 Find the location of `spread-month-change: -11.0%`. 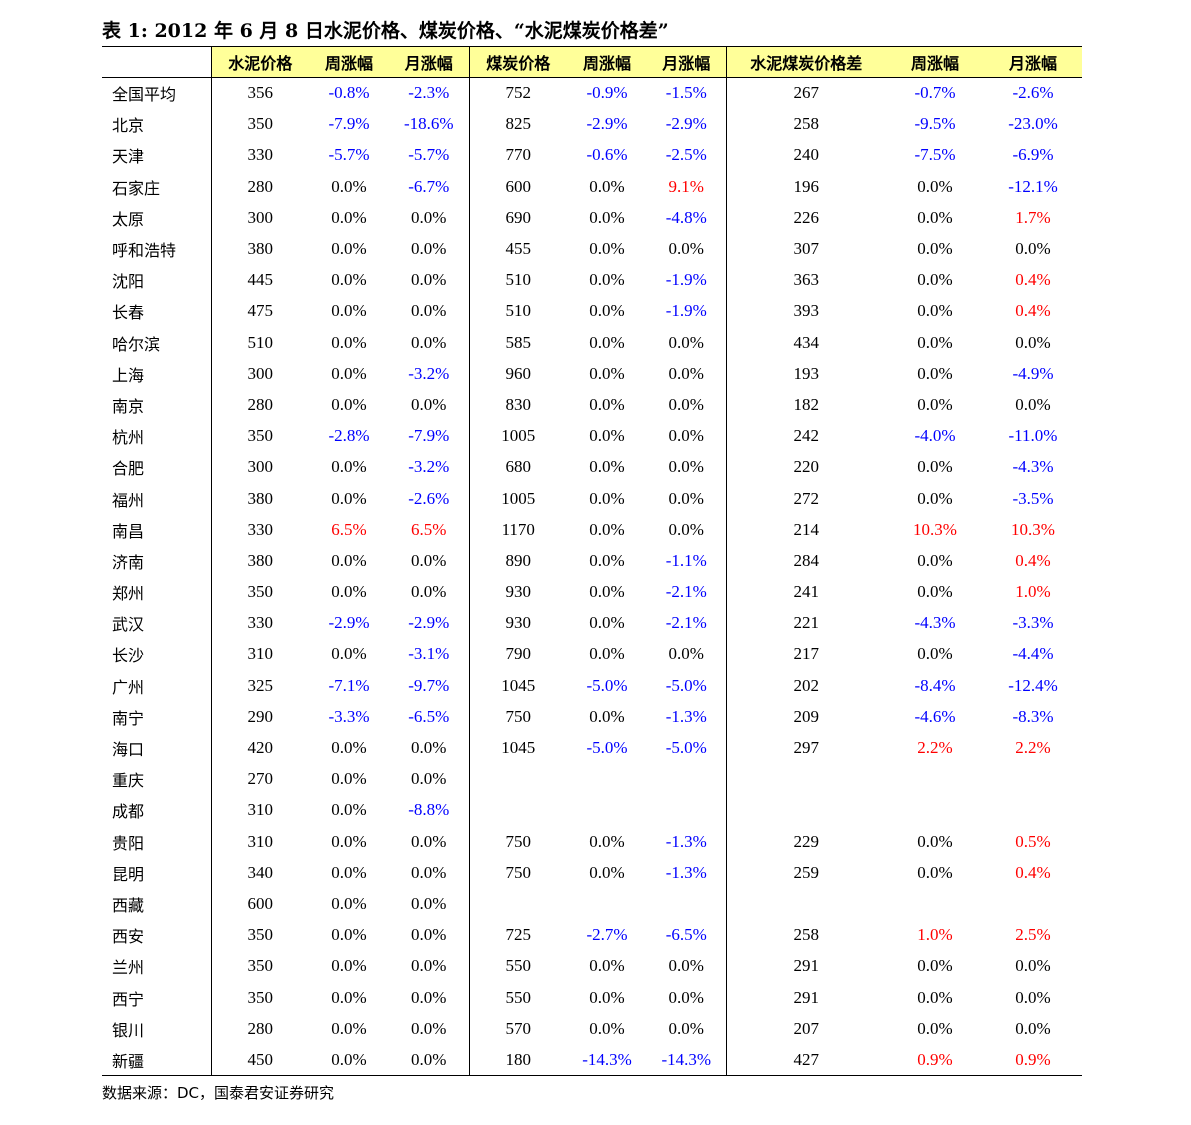

spread-month-change: -11.0% is located at coordinates (1033, 436).